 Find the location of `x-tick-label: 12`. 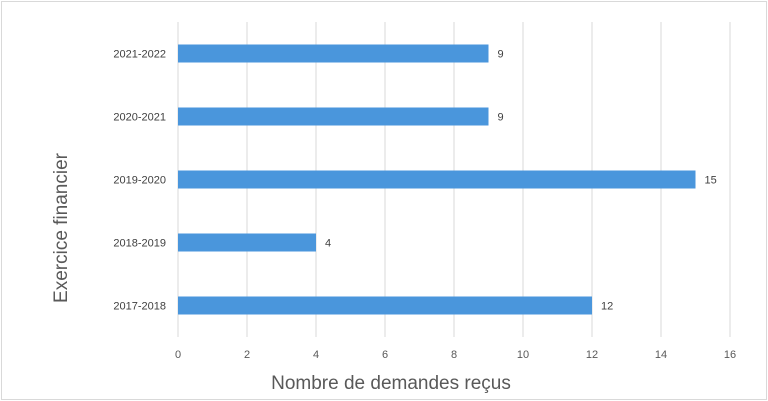

x-tick-label: 12 is located at coordinates (592, 355).